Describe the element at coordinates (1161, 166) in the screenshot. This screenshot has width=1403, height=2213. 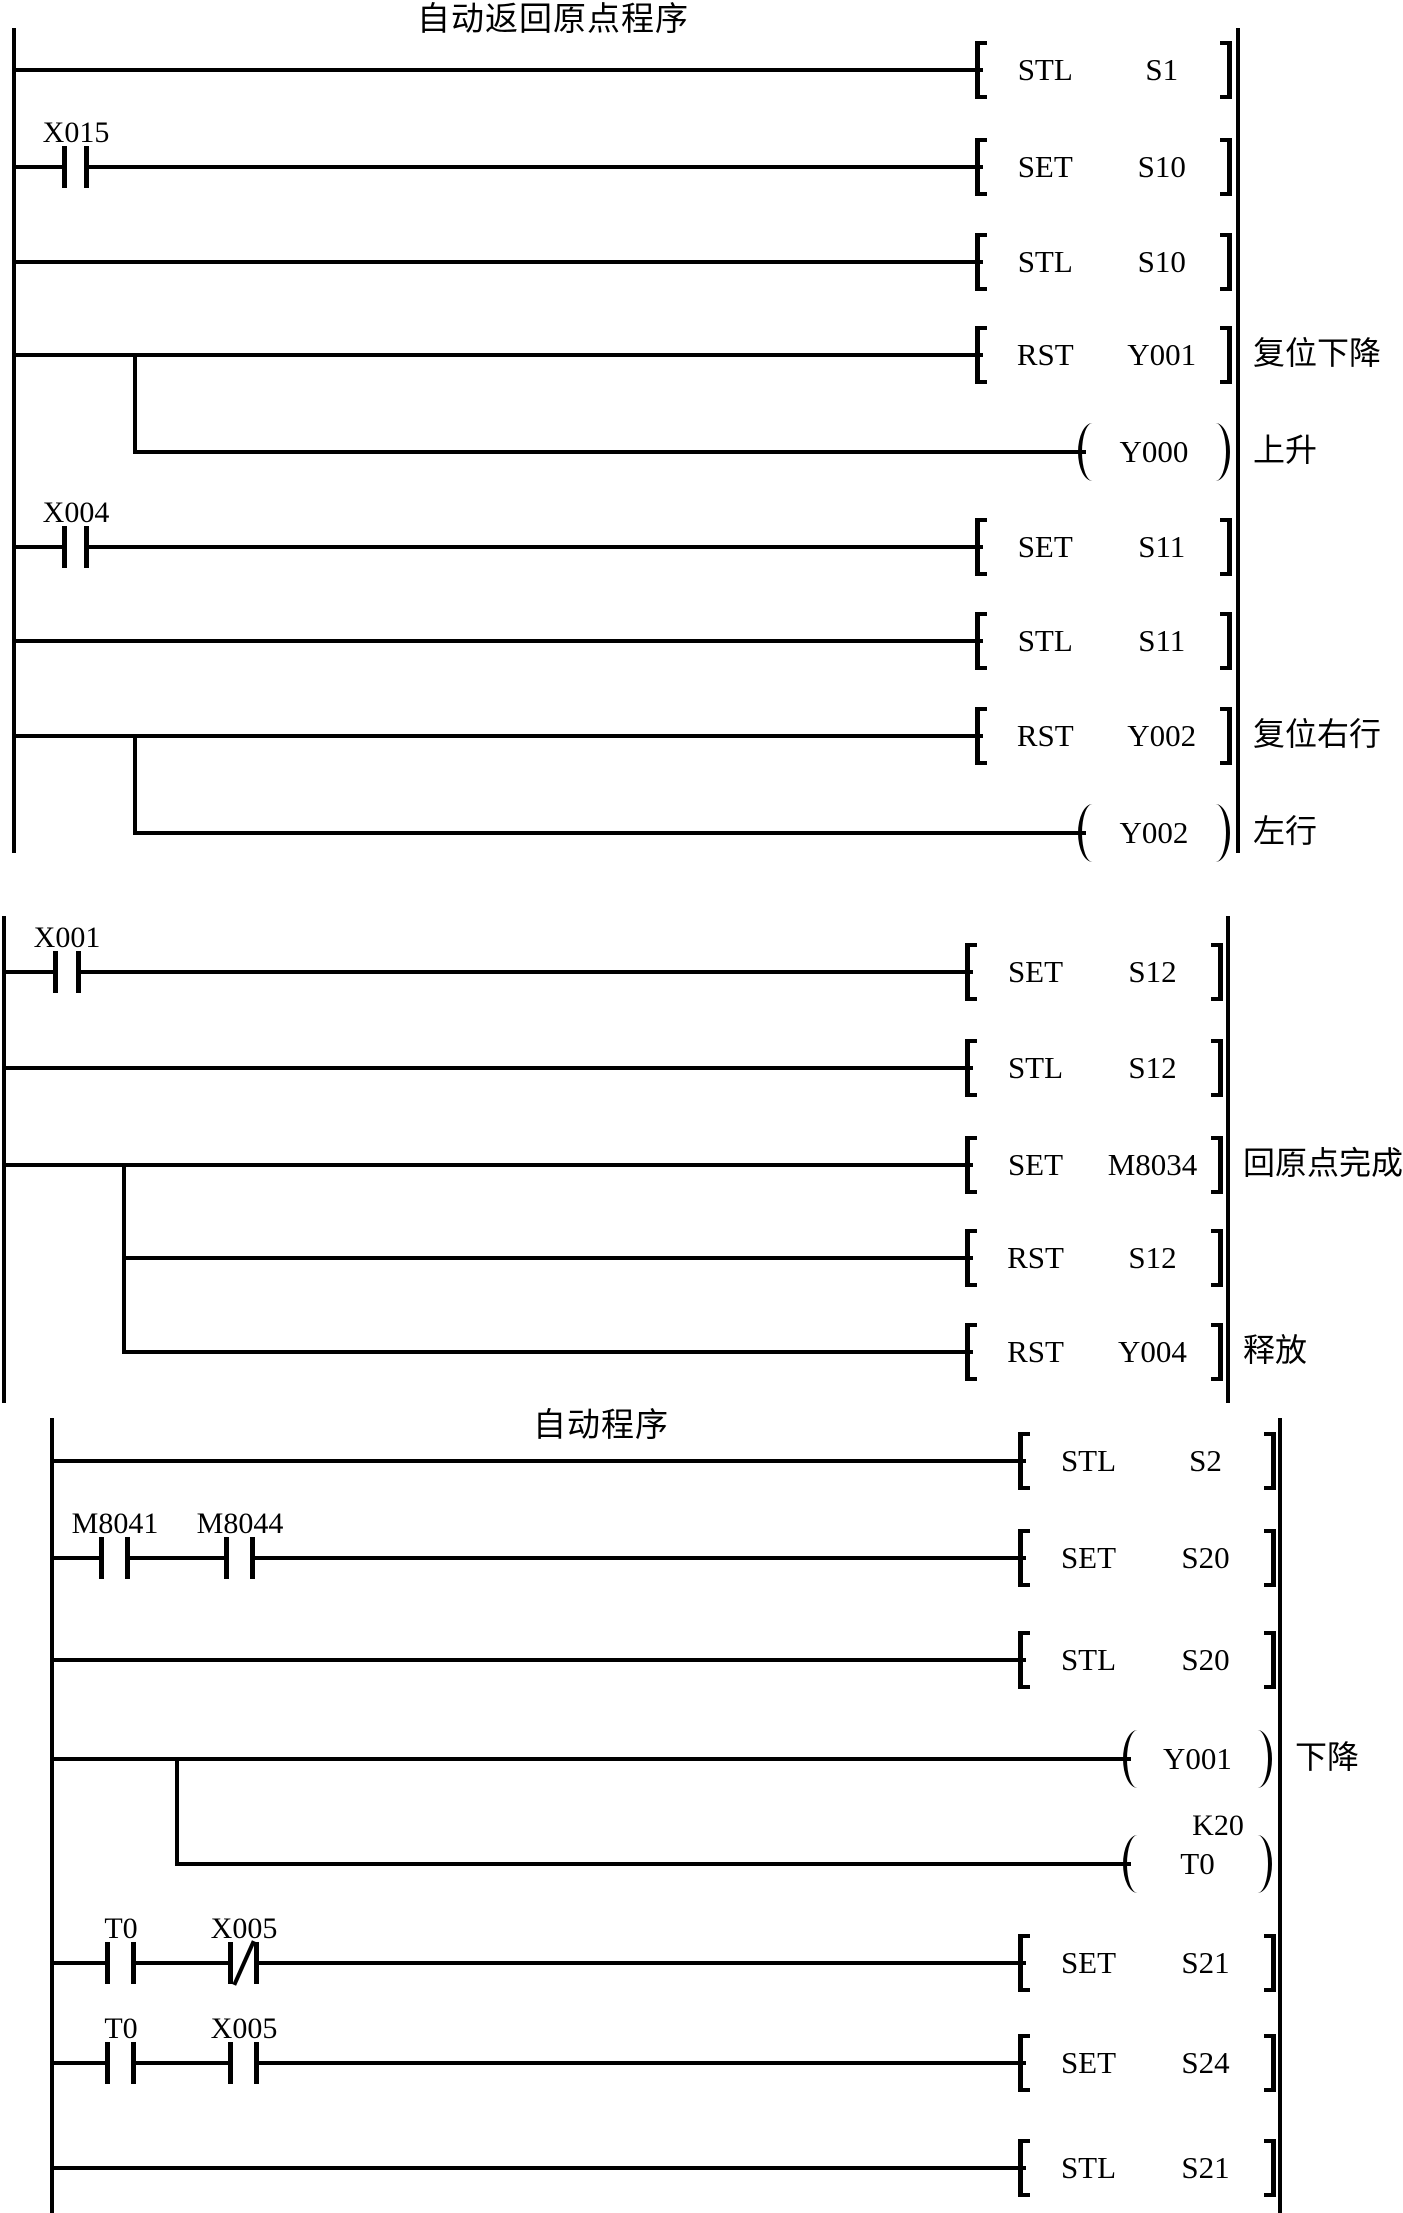
I see `instruction-operand: S10` at that location.